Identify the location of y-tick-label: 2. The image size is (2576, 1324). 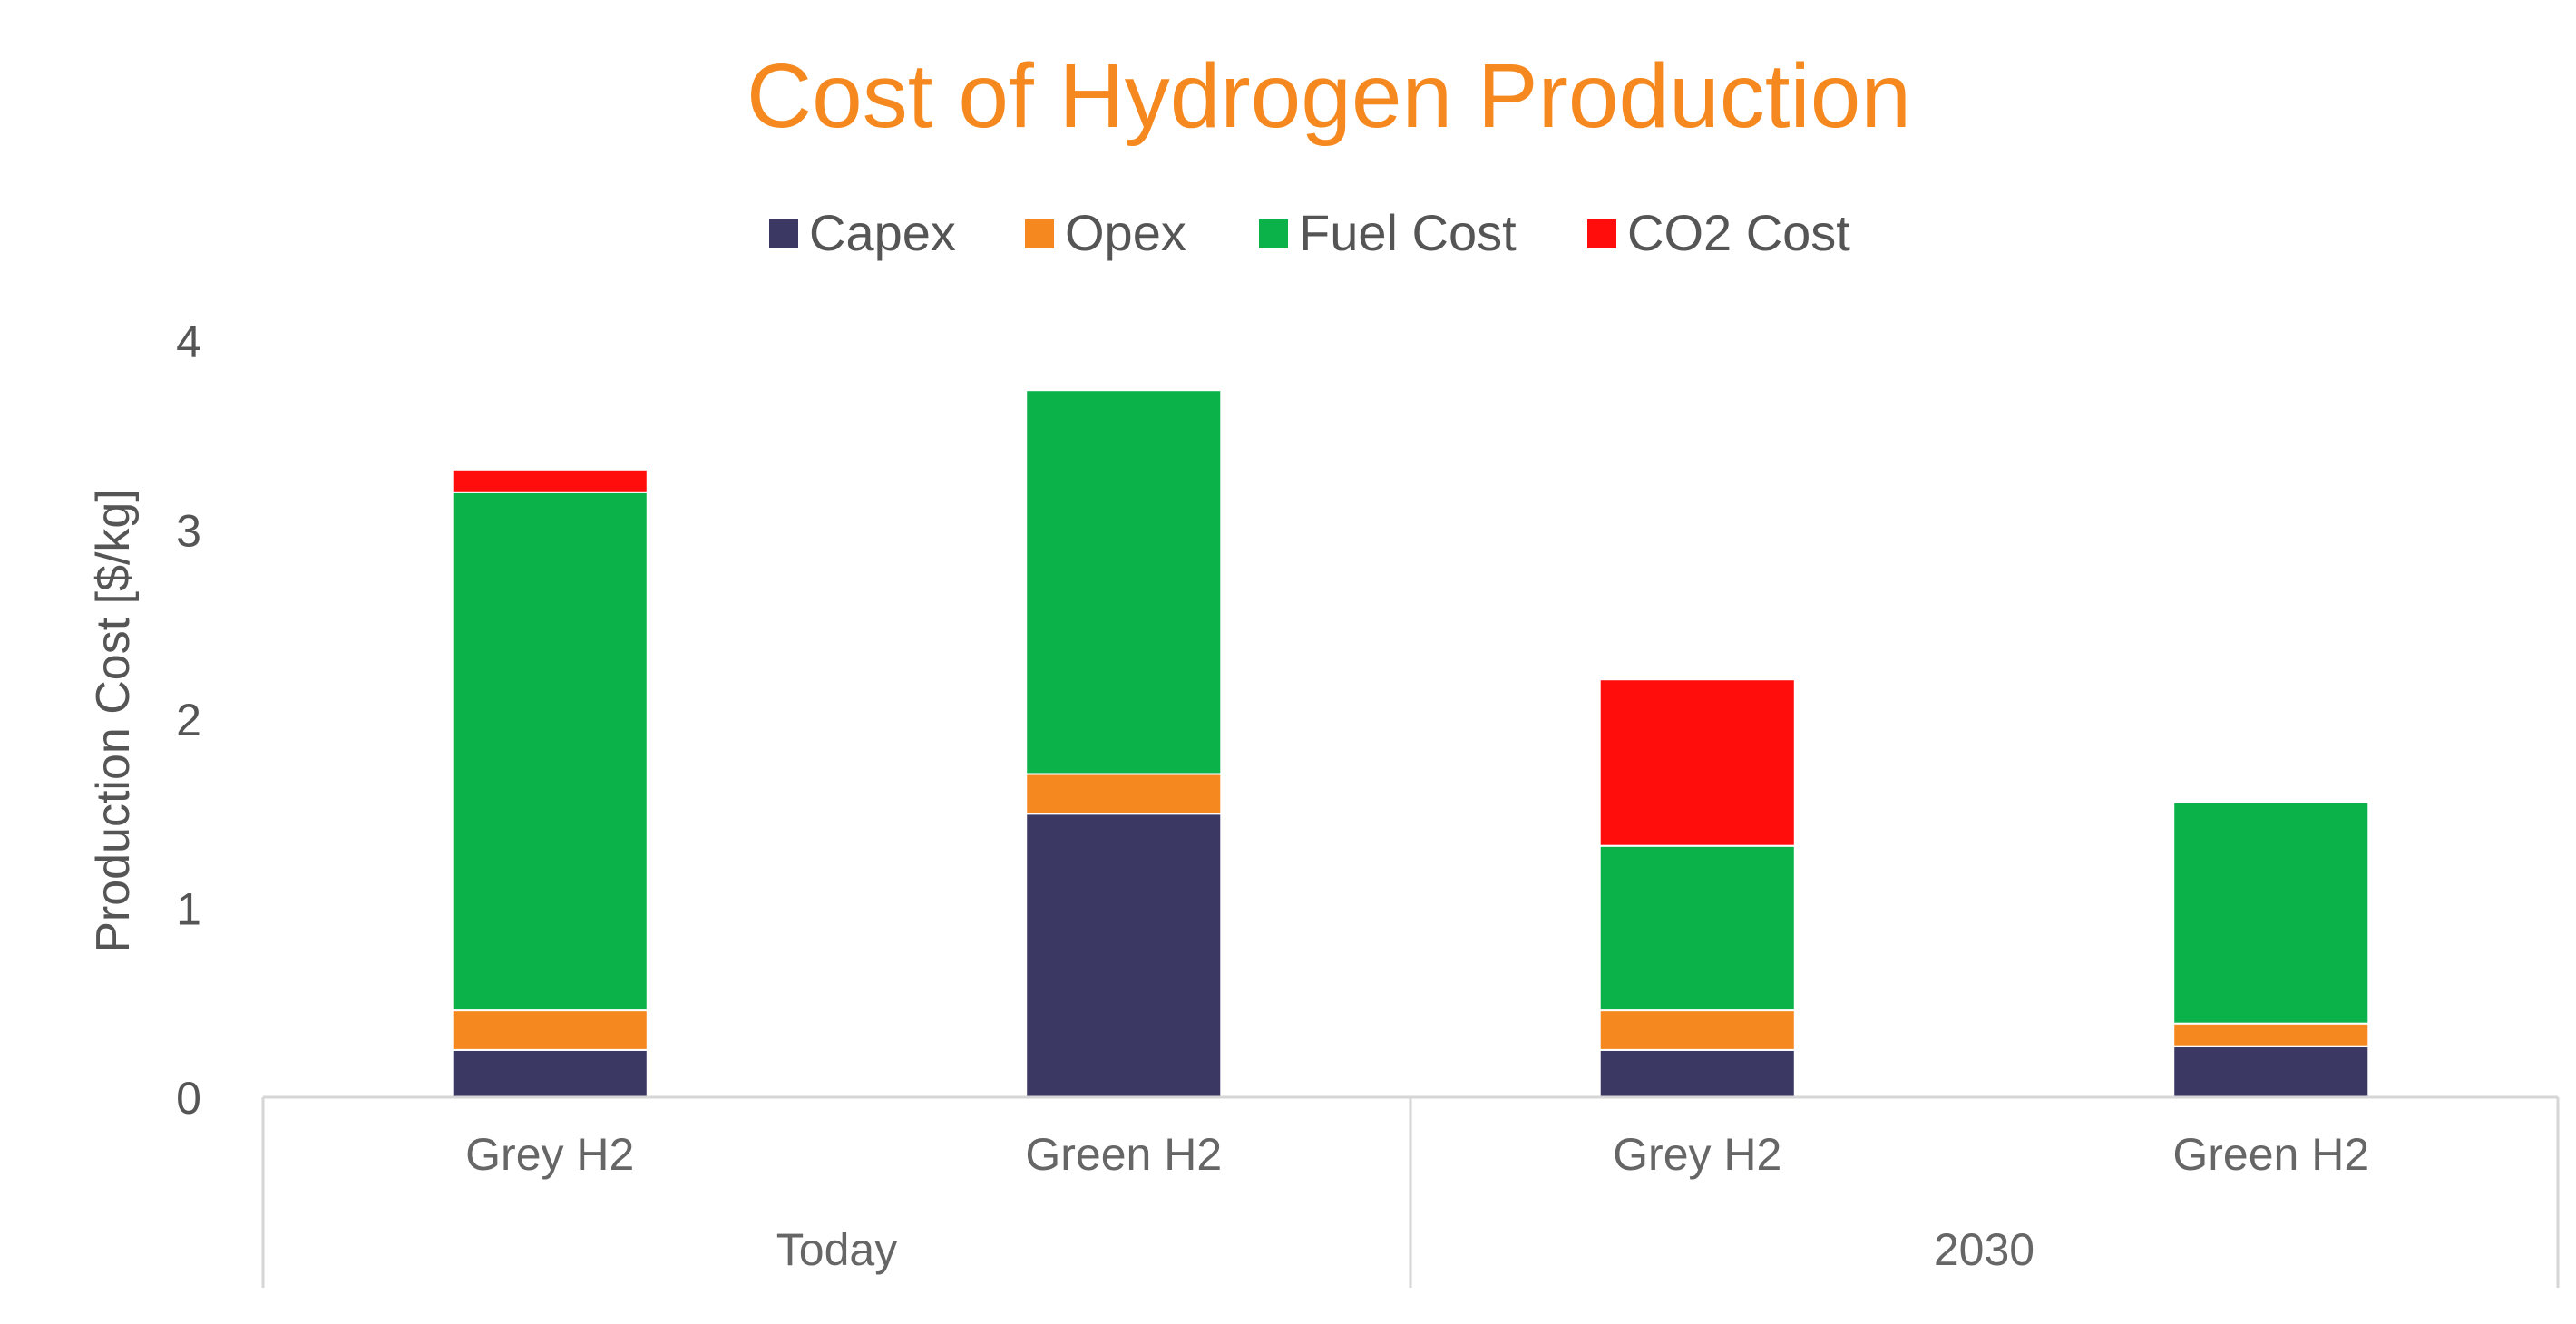
(188, 720).